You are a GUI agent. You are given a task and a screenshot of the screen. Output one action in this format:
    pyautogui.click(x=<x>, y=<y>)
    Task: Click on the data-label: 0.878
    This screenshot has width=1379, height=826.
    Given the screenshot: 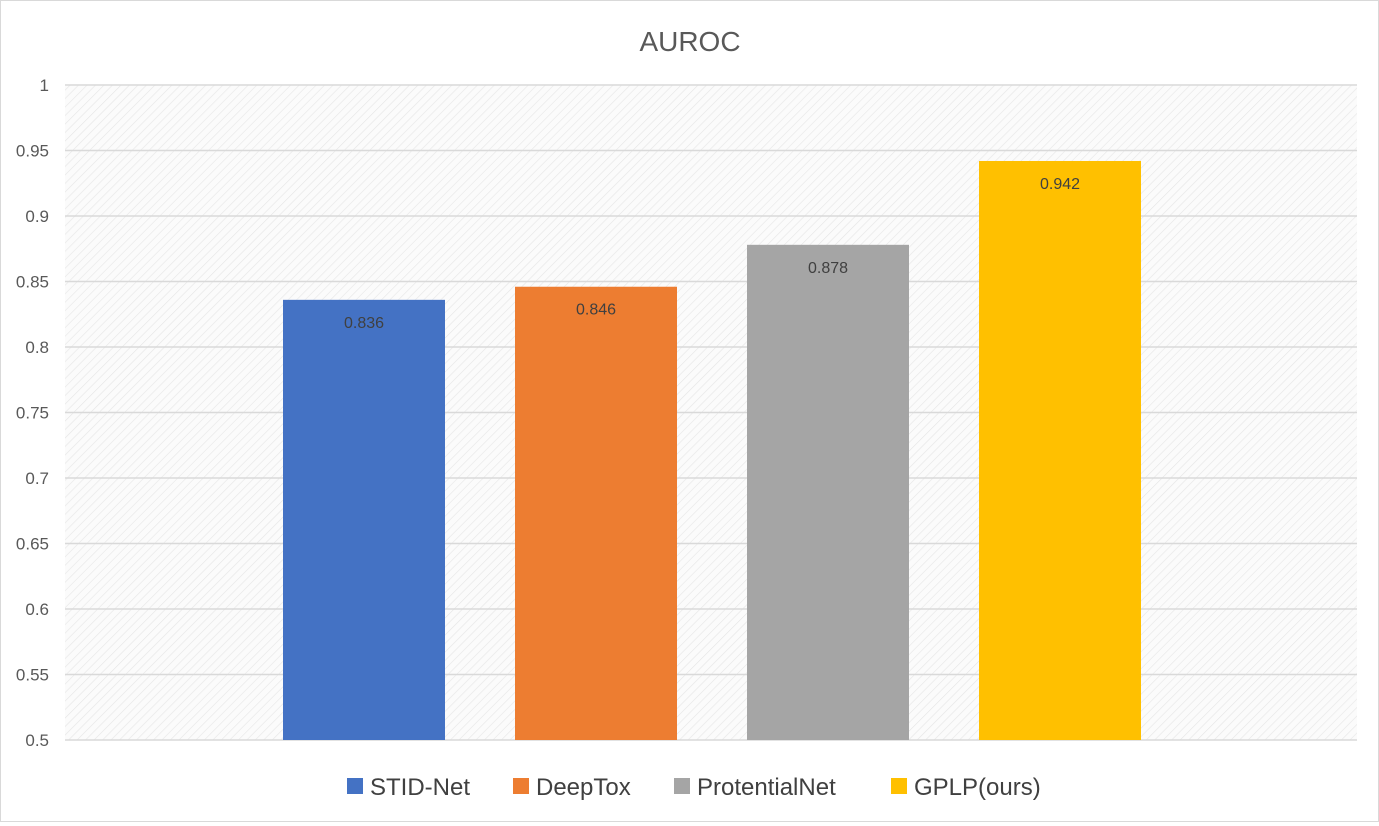 What is the action you would take?
    pyautogui.click(x=828, y=268)
    